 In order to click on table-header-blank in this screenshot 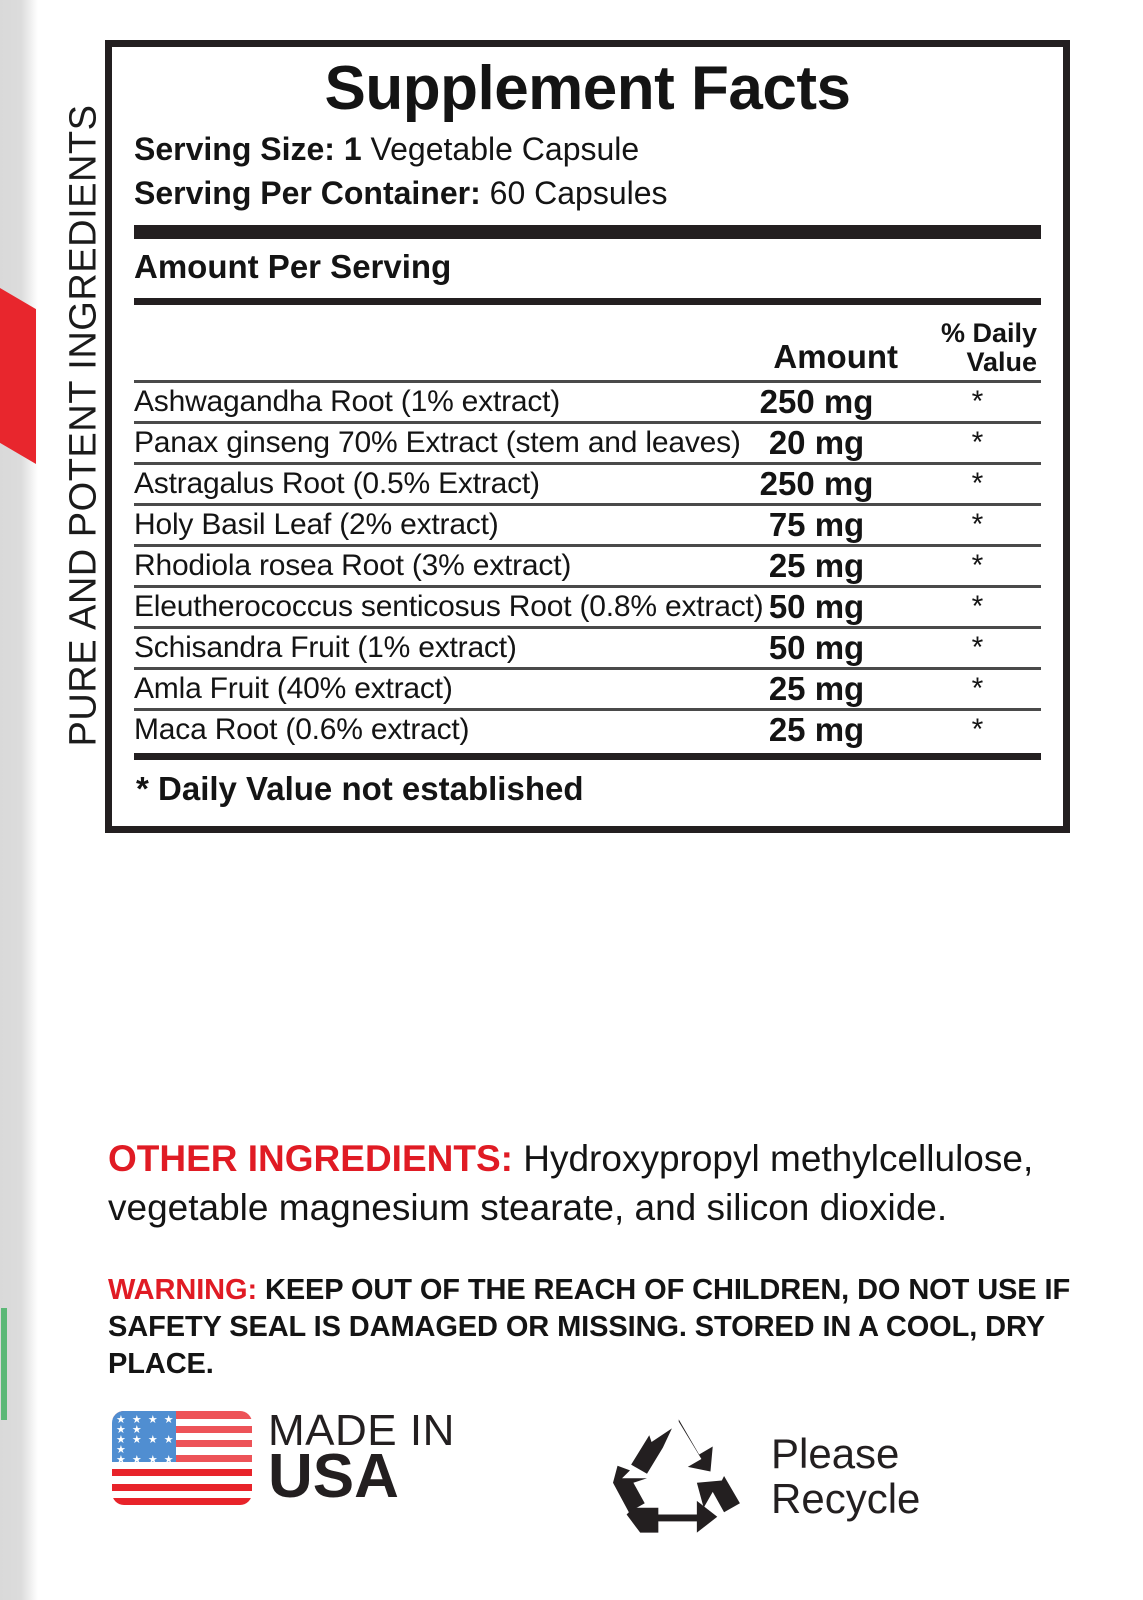, I will do `click(426, 343)`.